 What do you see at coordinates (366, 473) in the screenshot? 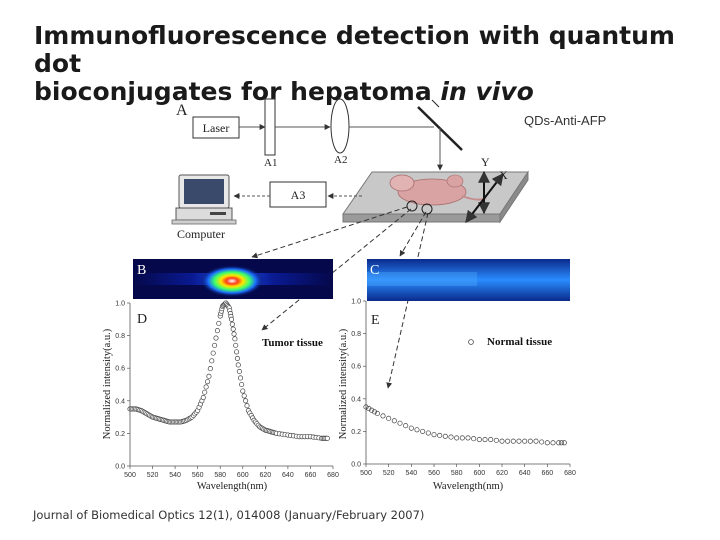
I see `e-xtick-label: 500` at bounding box center [366, 473].